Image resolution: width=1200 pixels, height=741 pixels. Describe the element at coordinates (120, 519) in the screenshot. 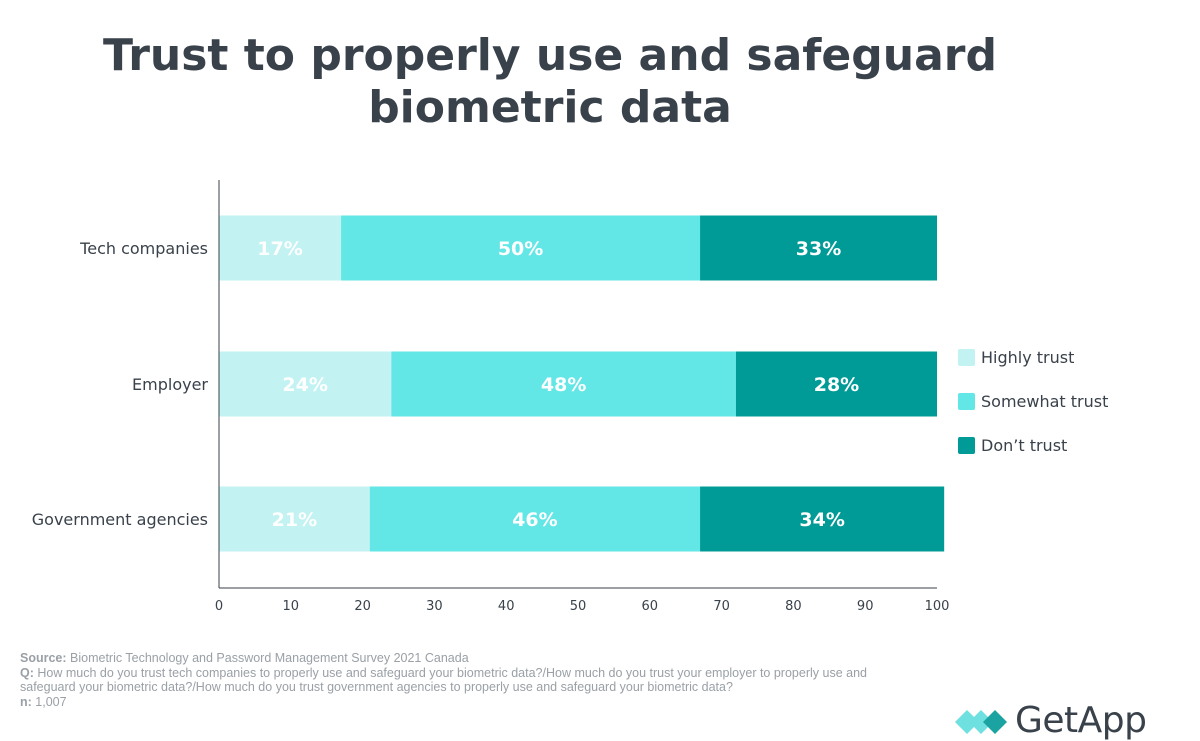

I see `category-label: Government agencies` at that location.